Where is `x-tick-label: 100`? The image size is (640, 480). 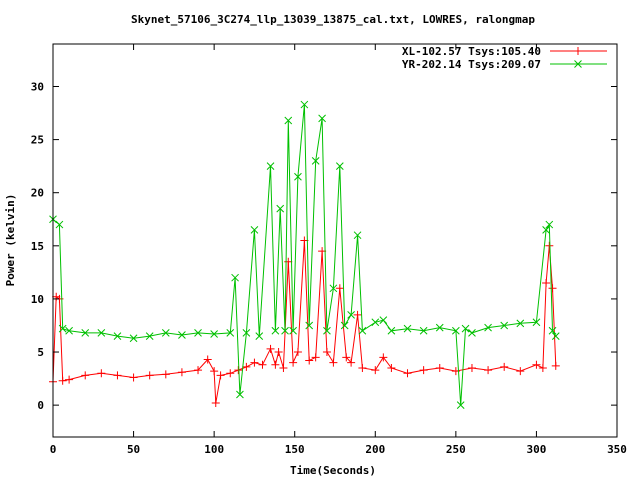 x-tick-label: 100 is located at coordinates (214, 449).